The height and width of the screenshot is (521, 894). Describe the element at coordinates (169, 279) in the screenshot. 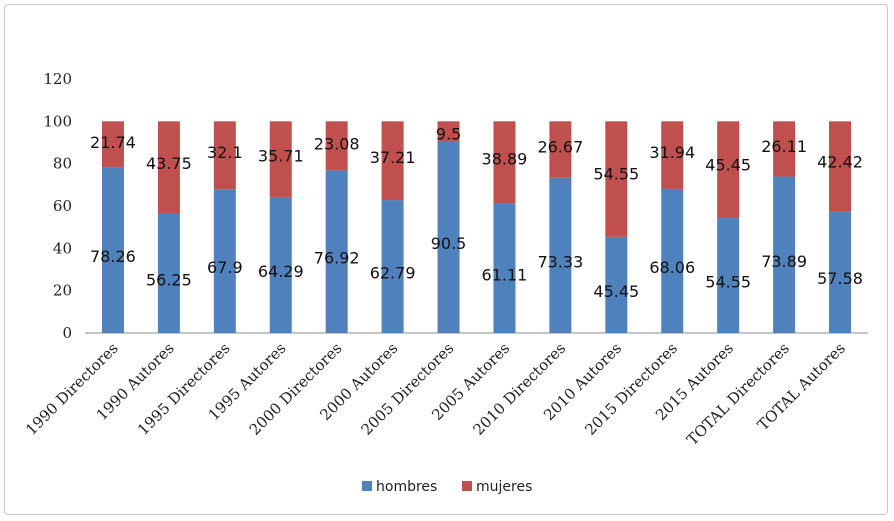

I see `data-label-hombres: 56.25` at that location.